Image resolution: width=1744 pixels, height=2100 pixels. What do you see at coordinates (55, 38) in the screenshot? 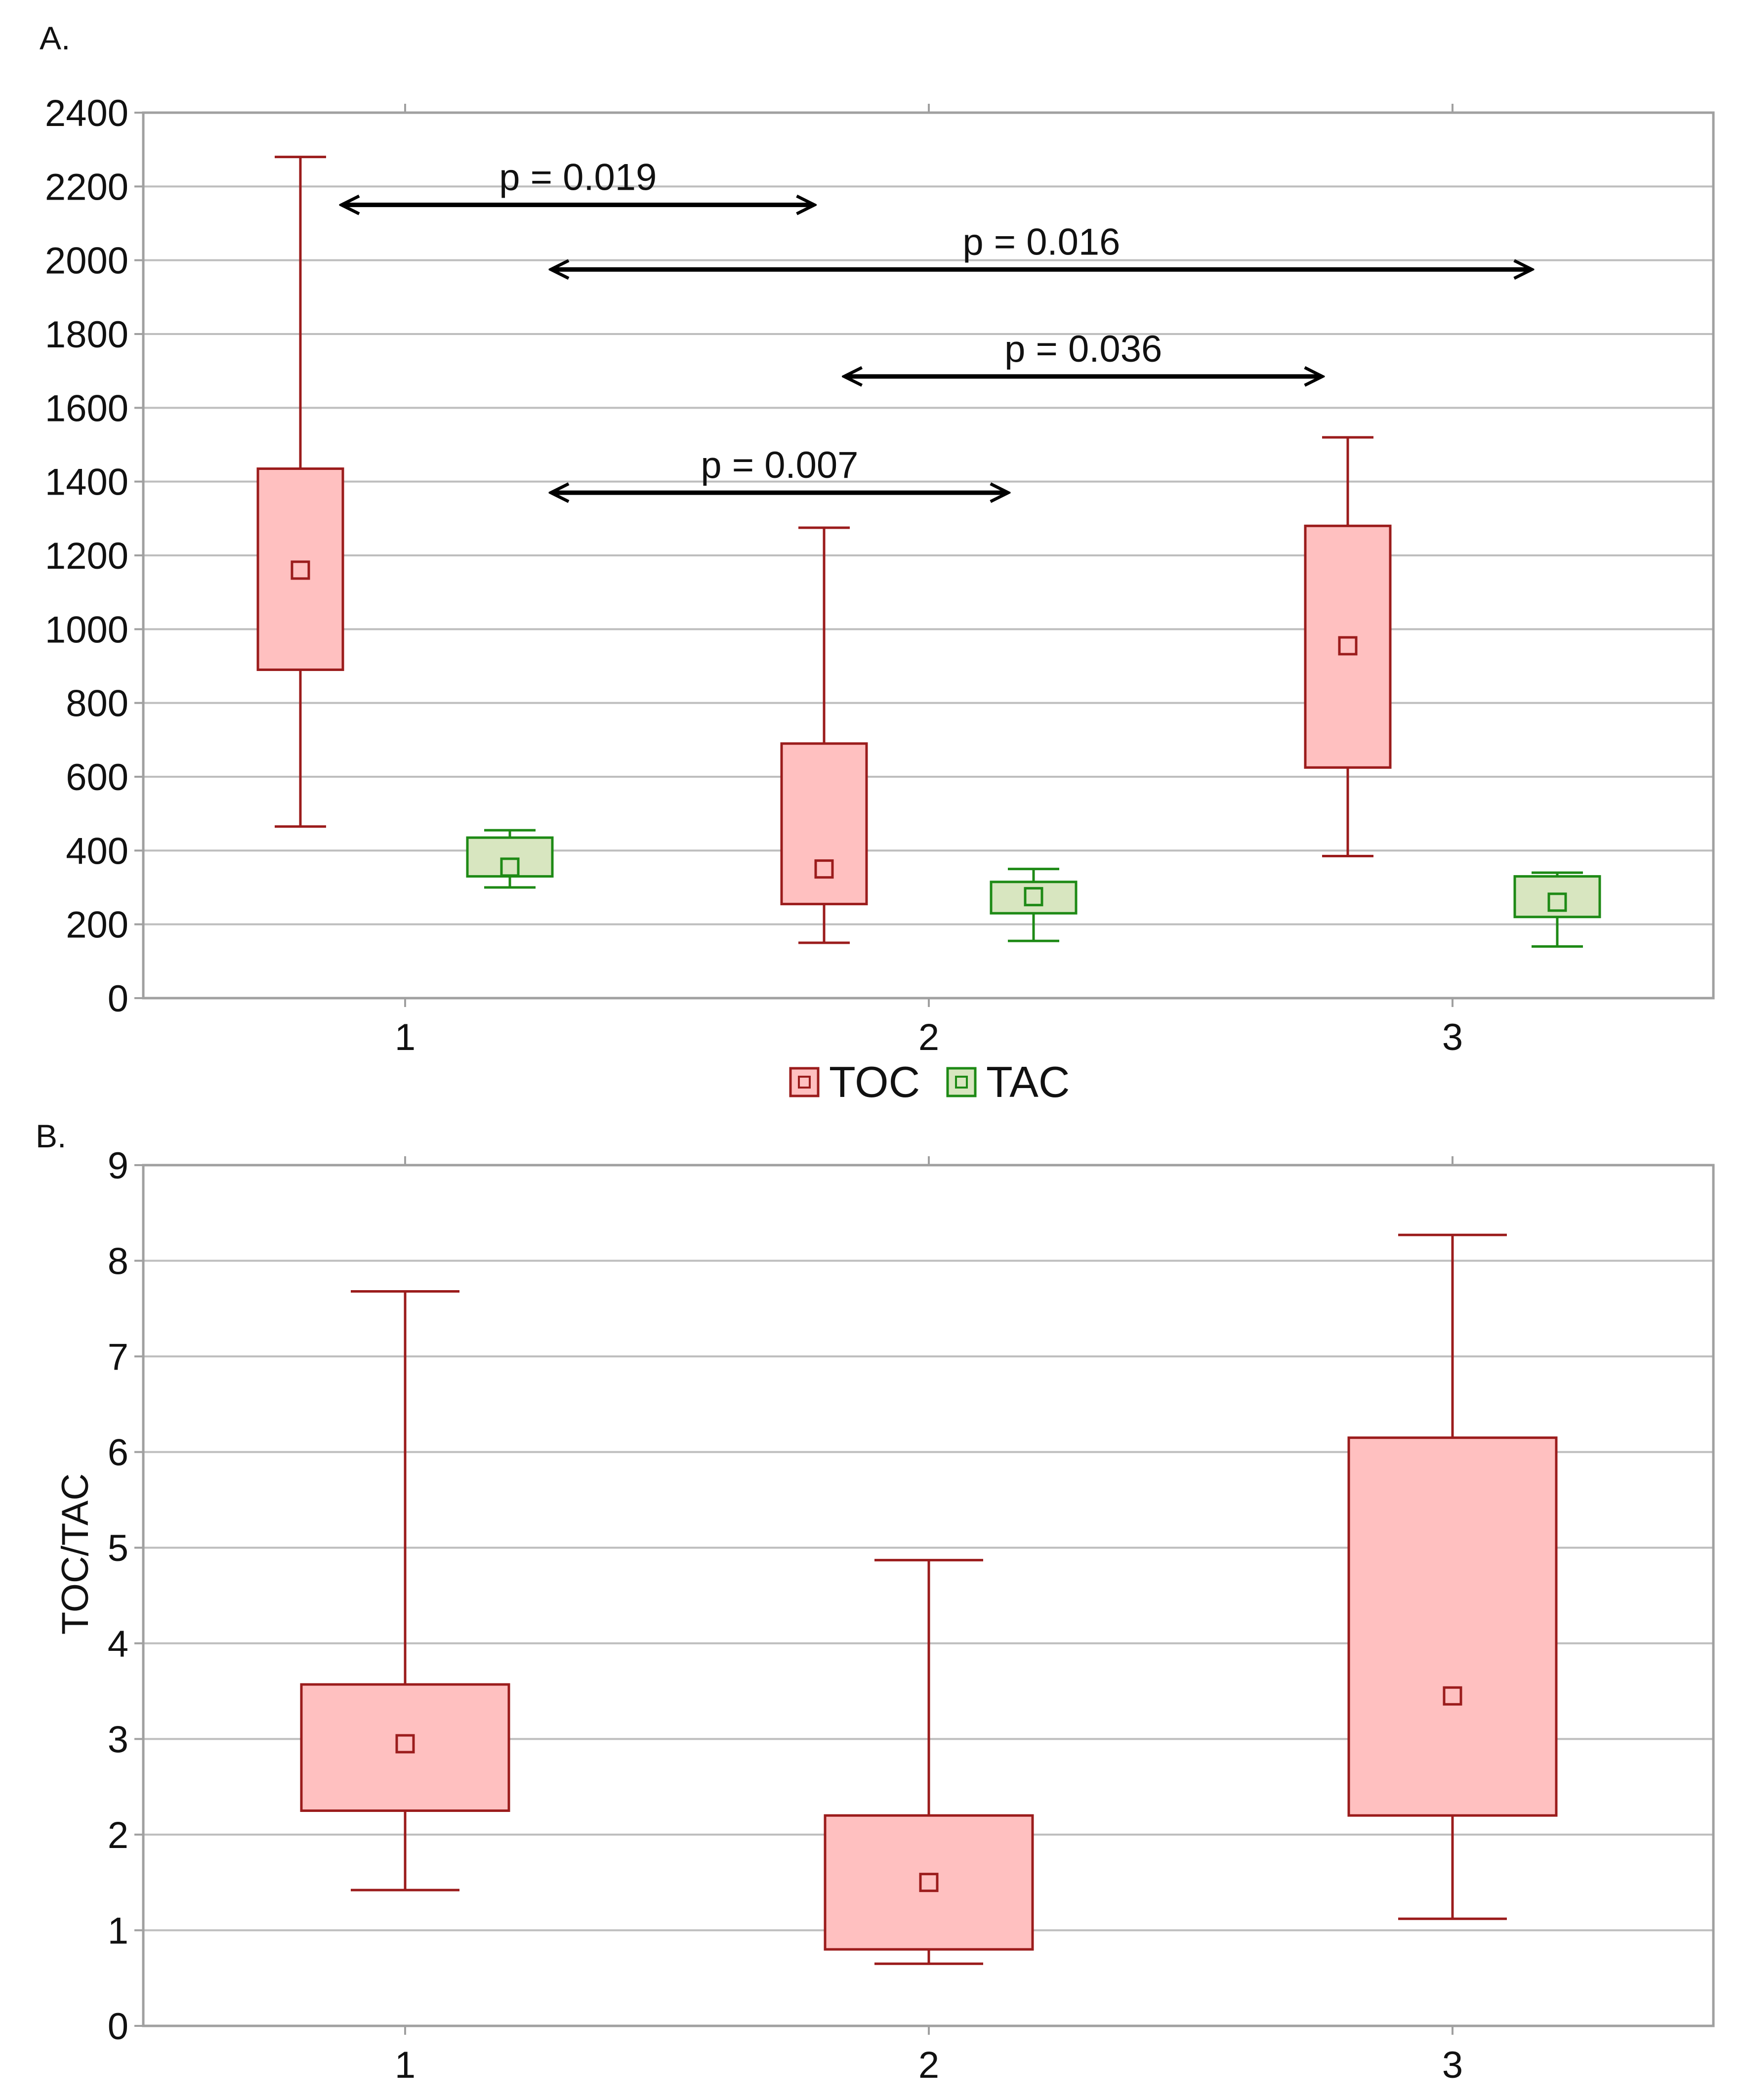
I see `panel-a-label: A.` at bounding box center [55, 38].